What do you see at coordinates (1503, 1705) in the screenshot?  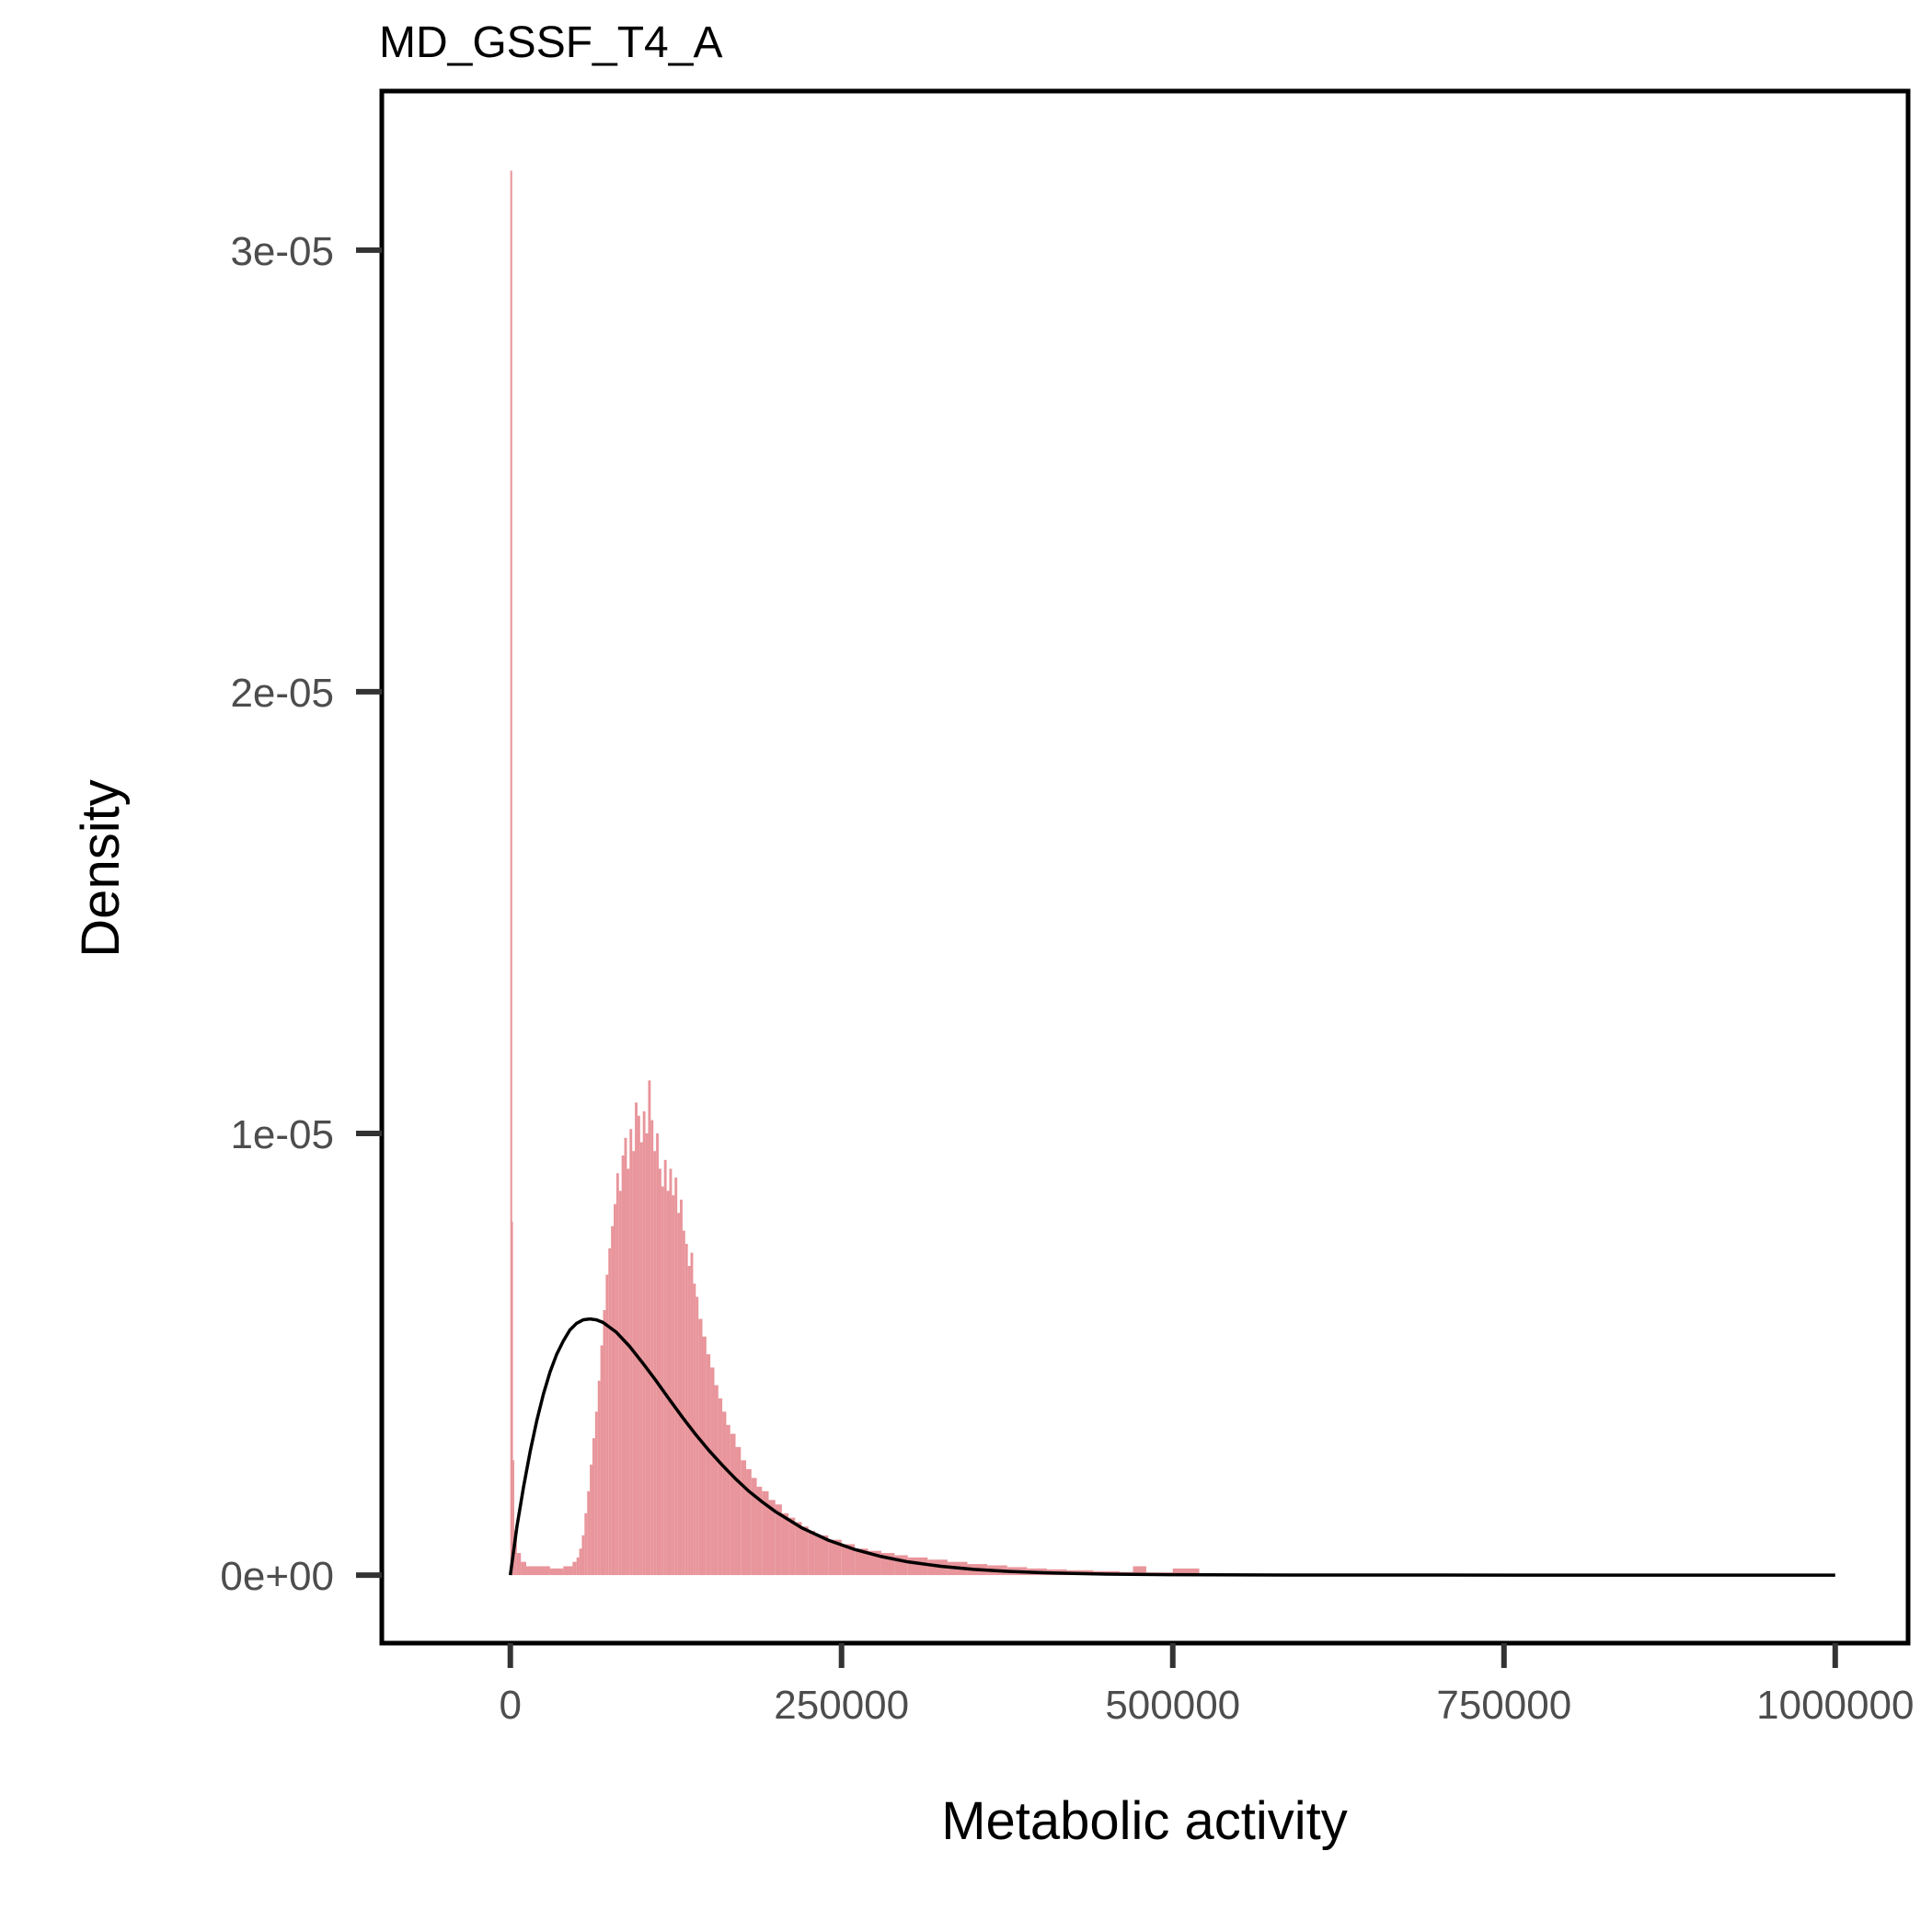 I see `x-tick-label: 750000` at bounding box center [1503, 1705].